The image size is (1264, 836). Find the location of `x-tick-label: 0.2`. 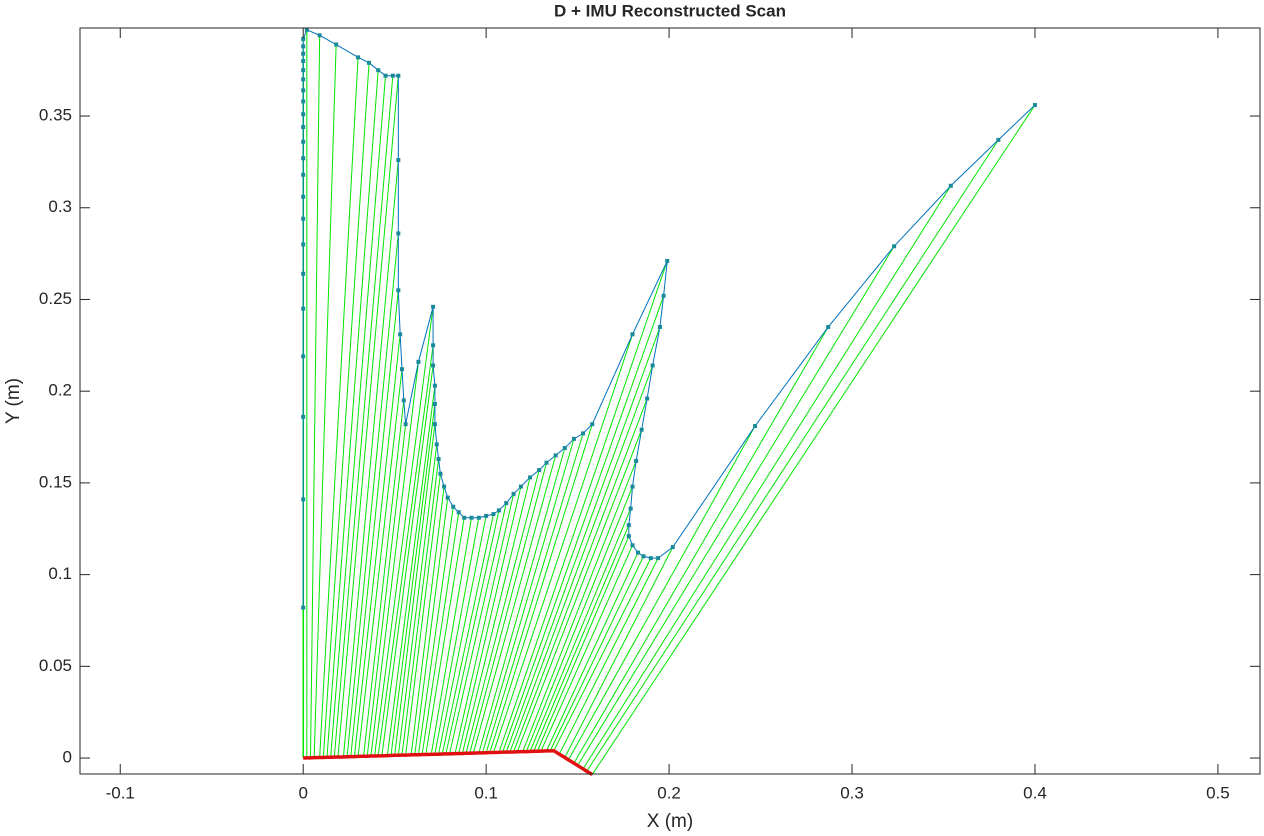

x-tick-label: 0.2 is located at coordinates (669, 792).